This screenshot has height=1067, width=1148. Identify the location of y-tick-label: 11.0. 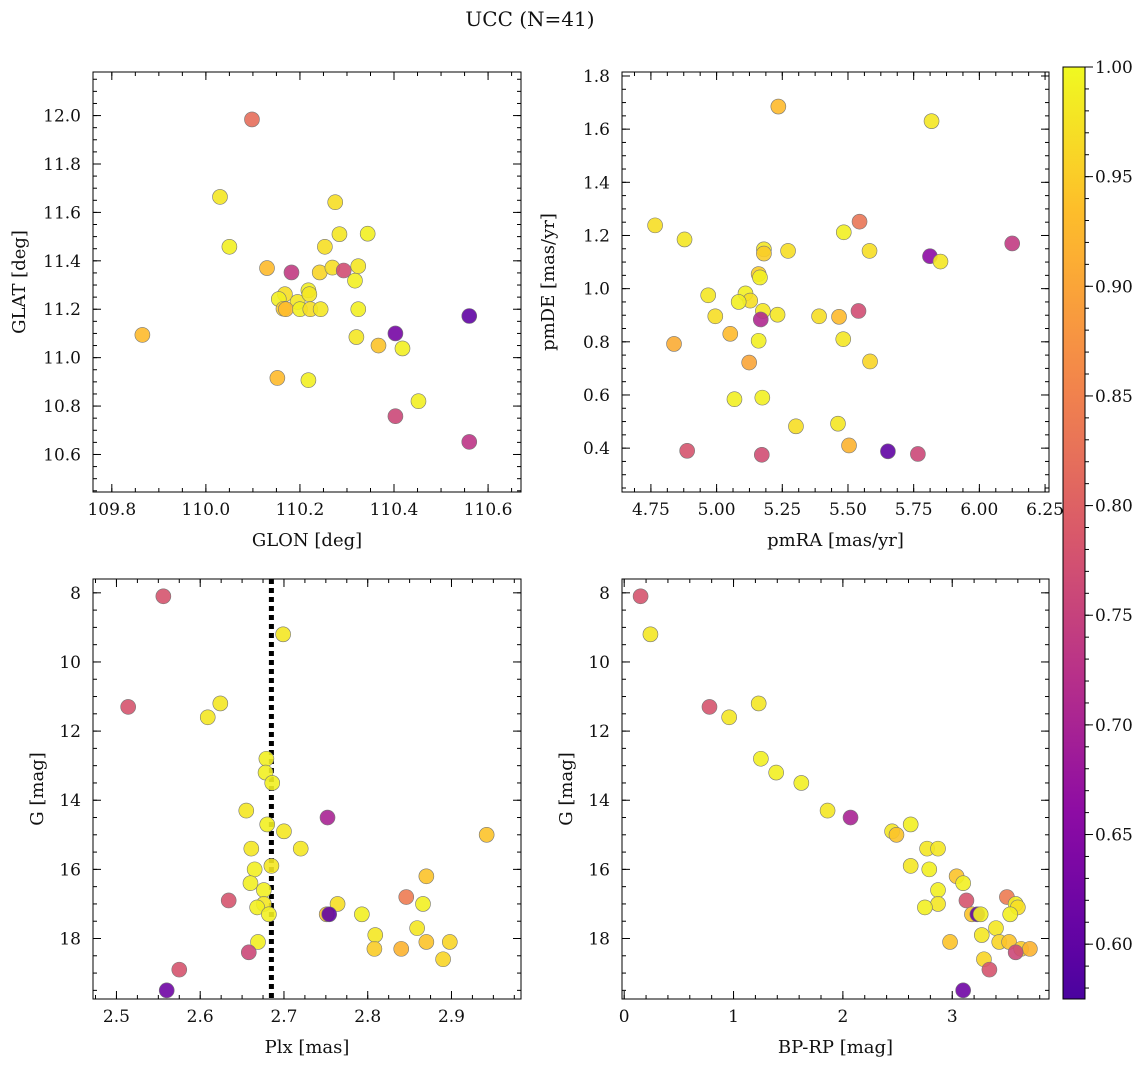
(62, 359).